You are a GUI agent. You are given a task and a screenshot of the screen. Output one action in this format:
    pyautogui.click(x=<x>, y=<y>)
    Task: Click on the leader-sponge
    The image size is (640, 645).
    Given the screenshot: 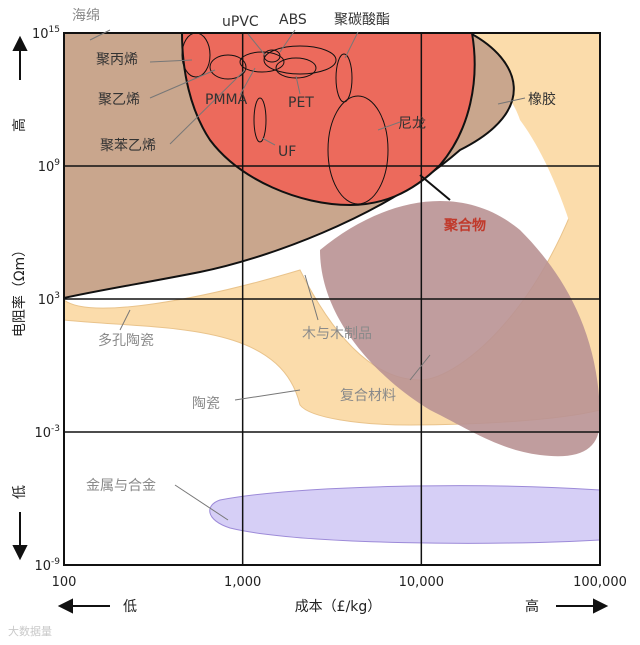 What is the action you would take?
    pyautogui.click(x=100, y=35)
    